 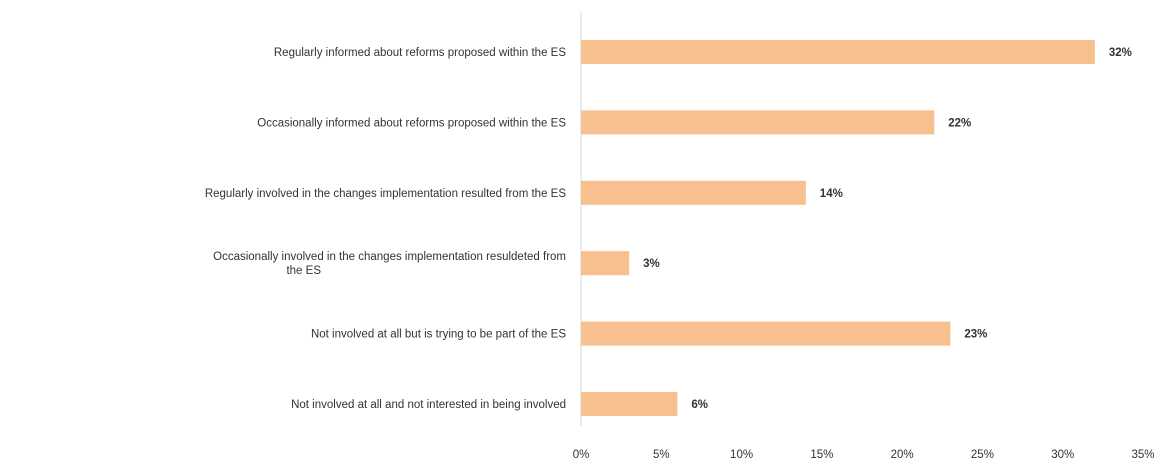 I want to click on x-tick-label: 0%, so click(x=581, y=455).